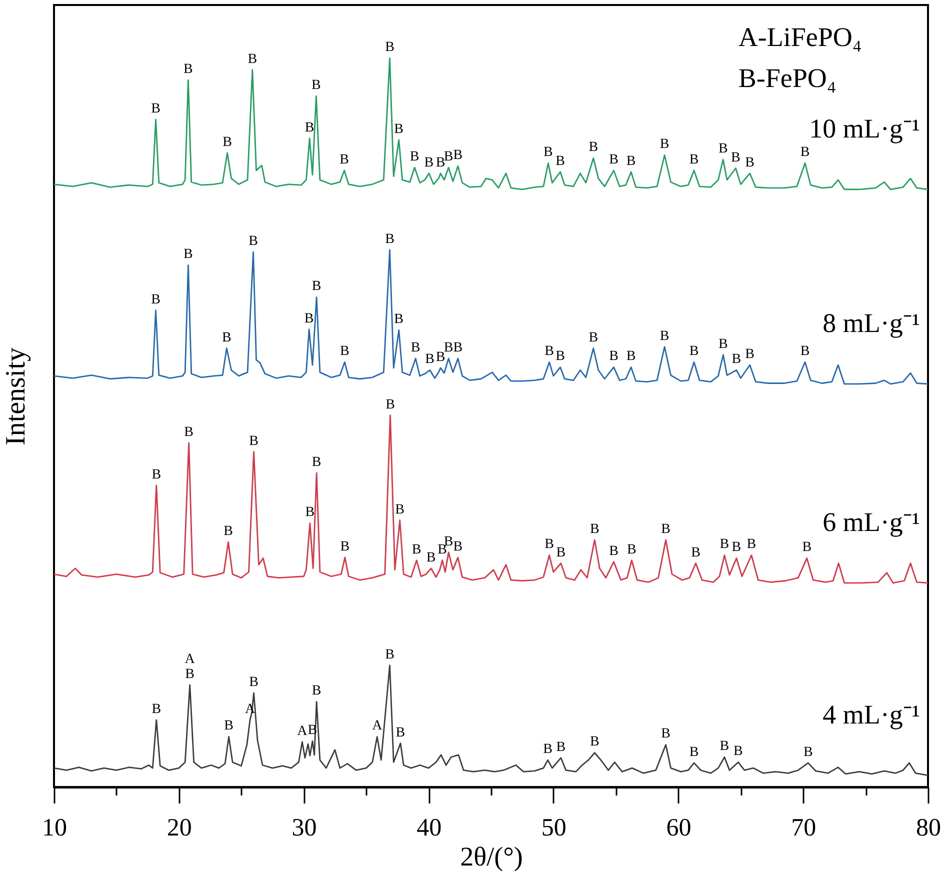 This screenshot has width=947, height=890. I want to click on y-axis-title: Intensity, so click(16, 397).